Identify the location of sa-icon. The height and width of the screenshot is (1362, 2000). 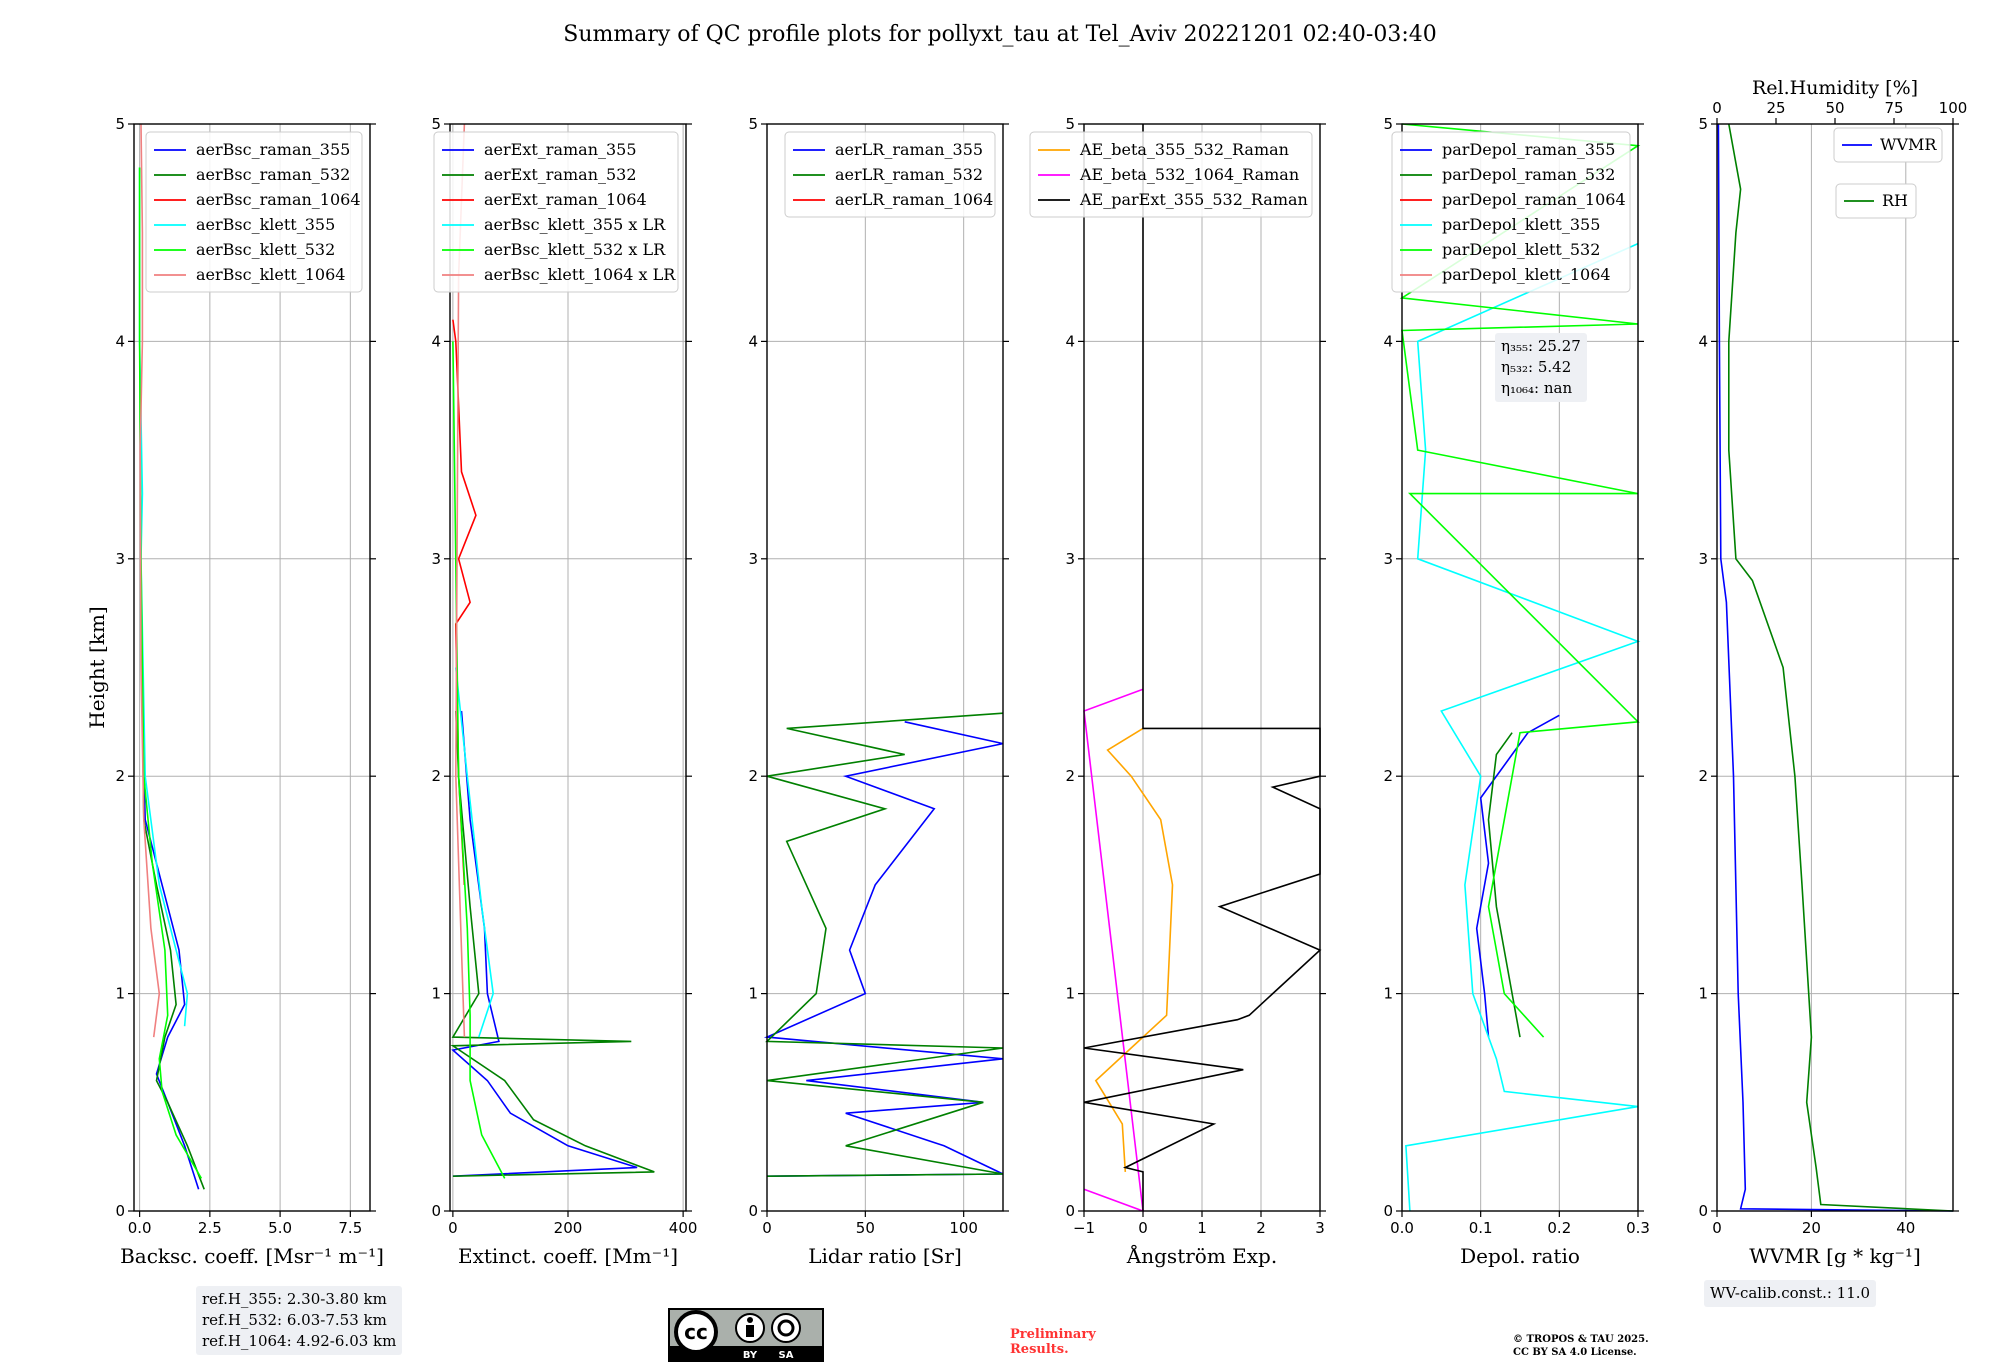
(786, 1328).